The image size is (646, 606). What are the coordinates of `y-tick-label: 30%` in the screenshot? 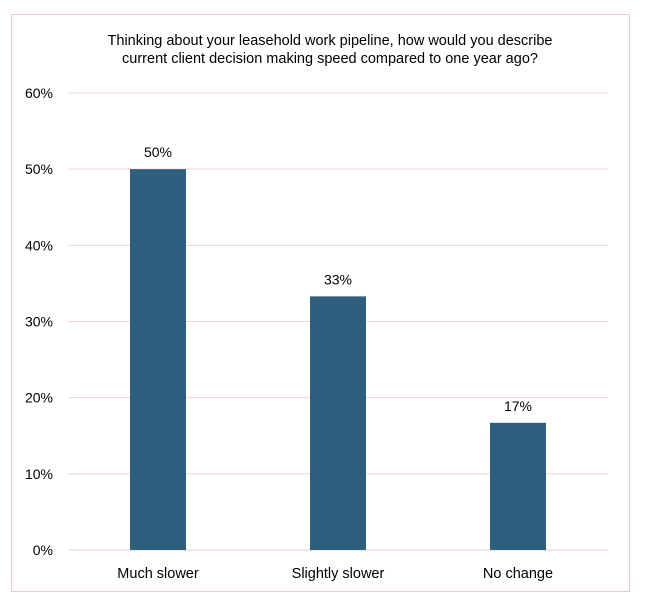 It's located at (39, 322).